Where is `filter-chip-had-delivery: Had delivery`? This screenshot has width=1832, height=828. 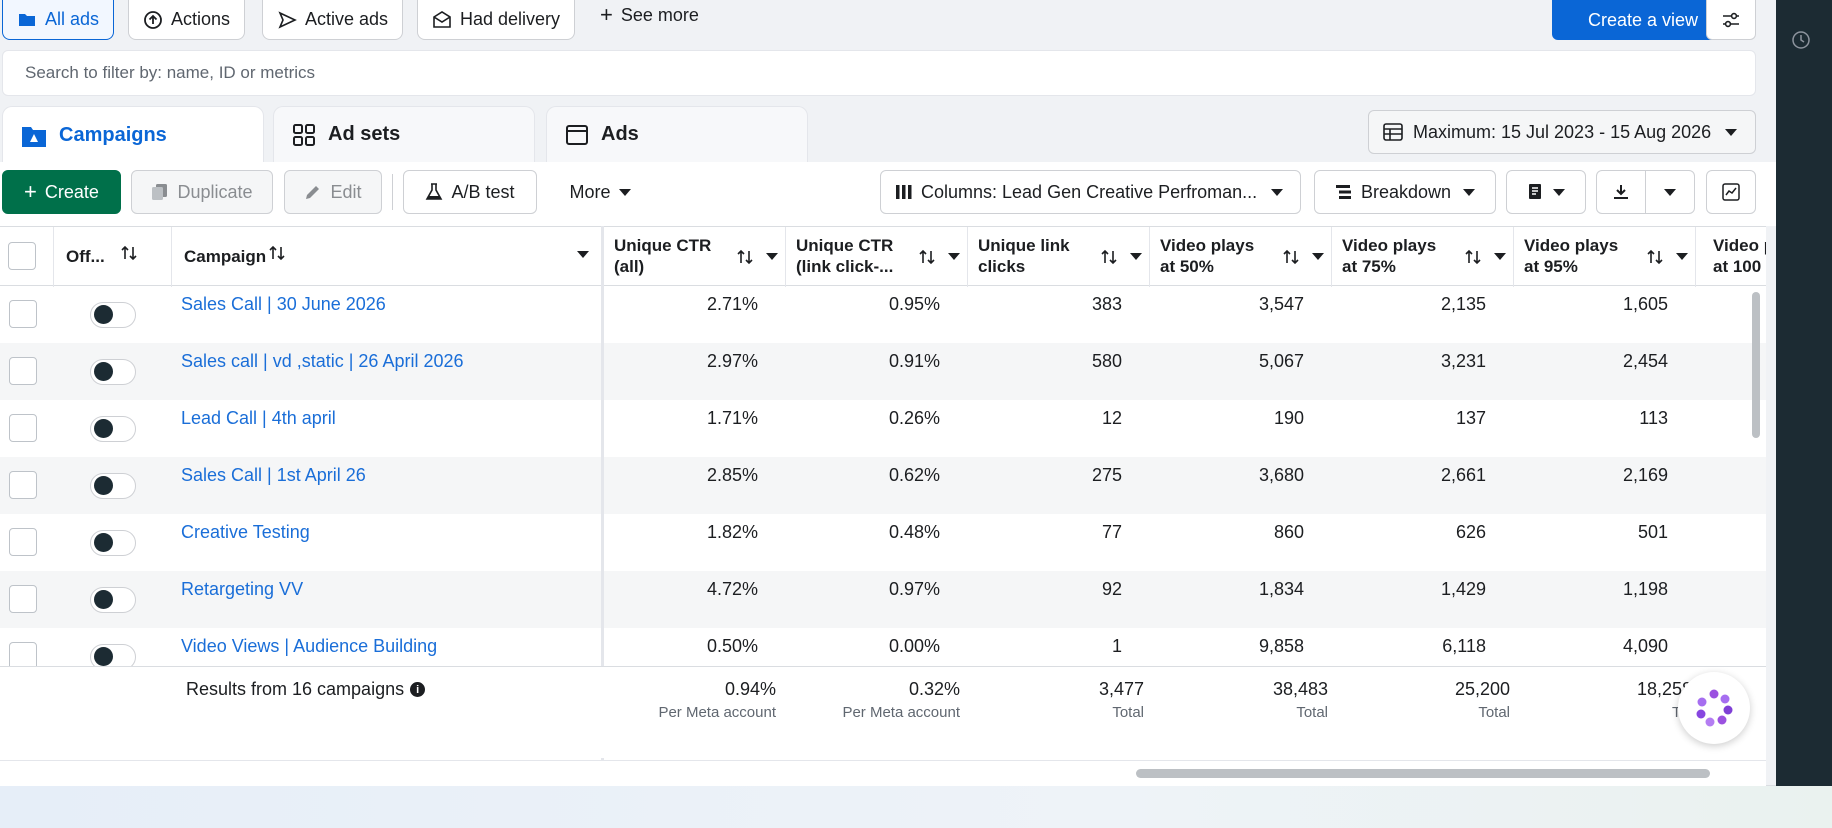
filter-chip-had-delivery: Had delivery is located at coordinates (496, 20).